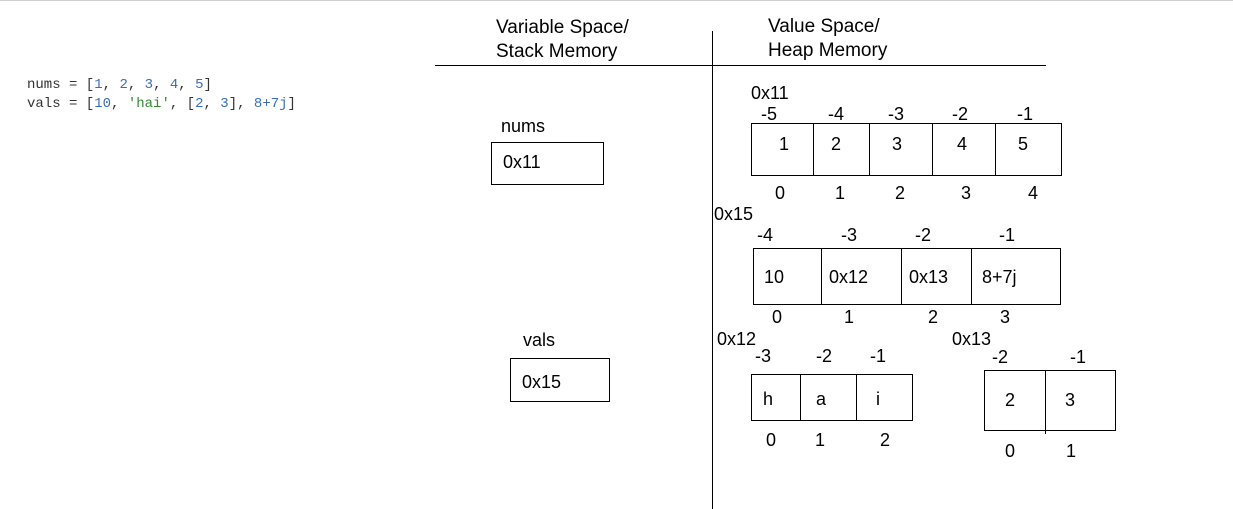 This screenshot has height=509, width=1233. I want to click on cell-value: a, so click(821, 399).